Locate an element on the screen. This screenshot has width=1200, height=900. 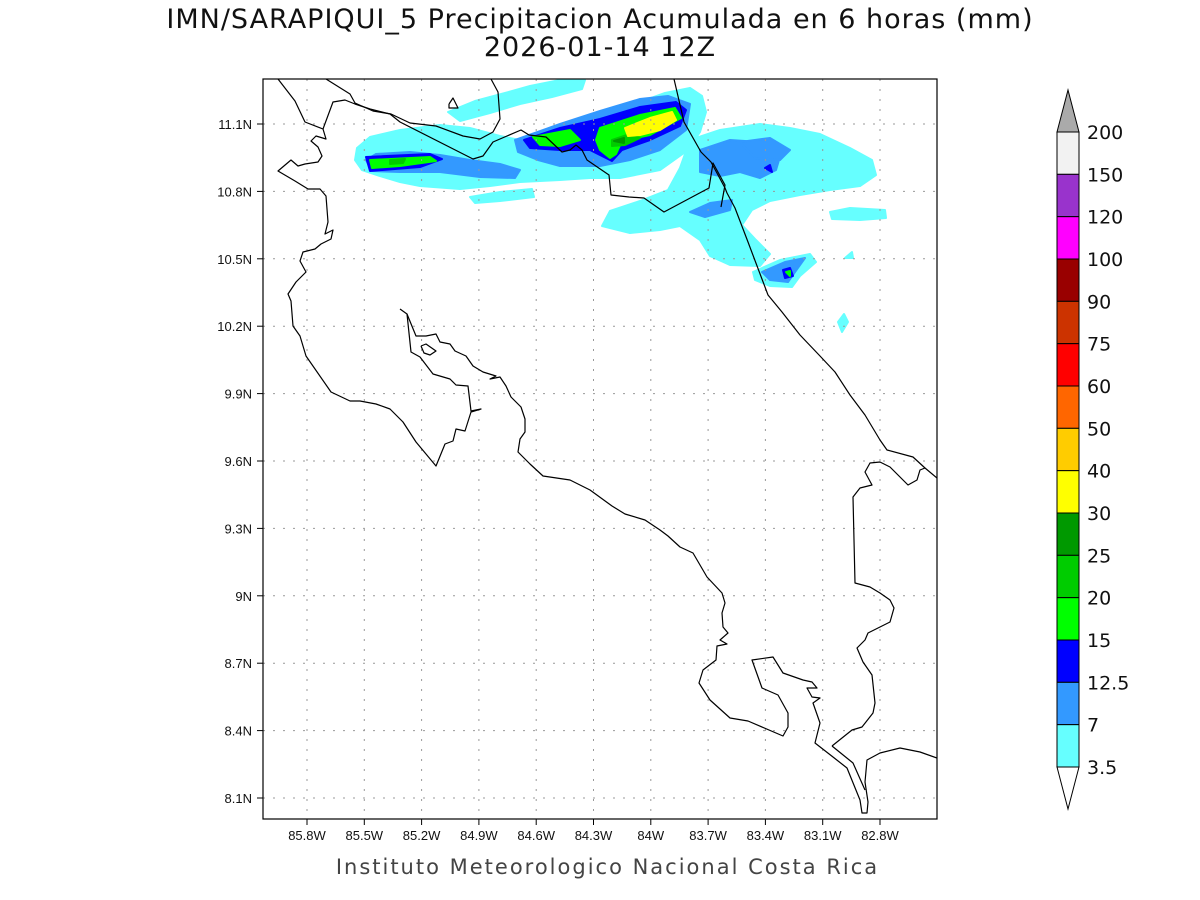
lat-tick-label: 10.2N is located at coordinates (234, 326).